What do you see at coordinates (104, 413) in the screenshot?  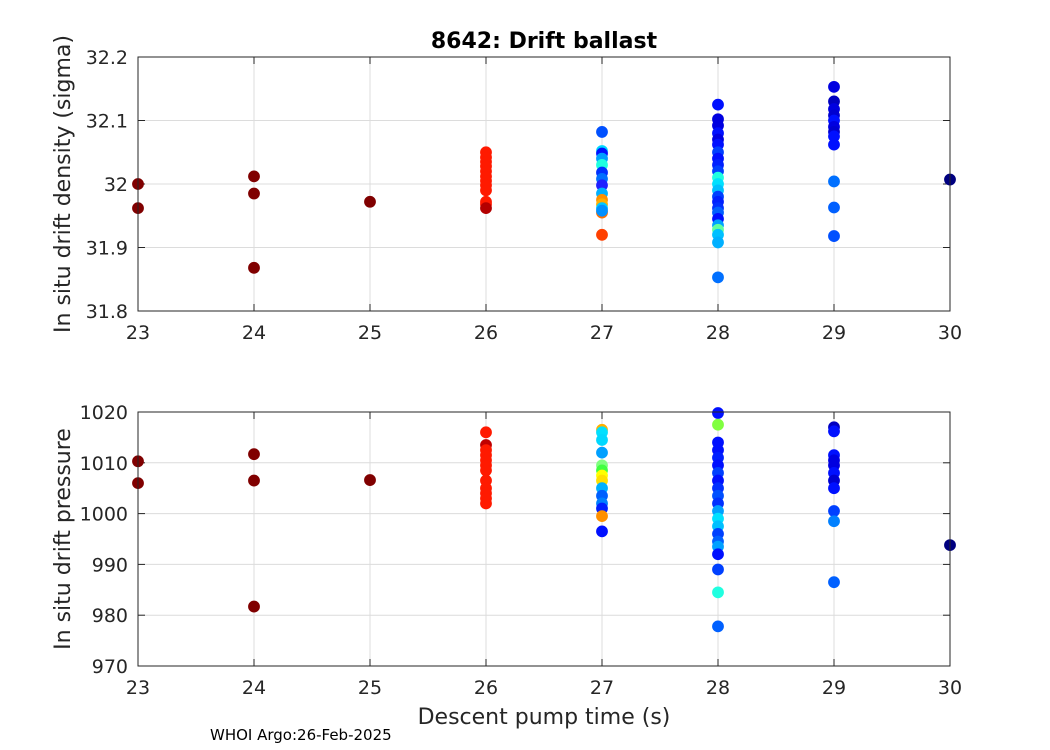 I see `y-tick-label: 1020` at bounding box center [104, 413].